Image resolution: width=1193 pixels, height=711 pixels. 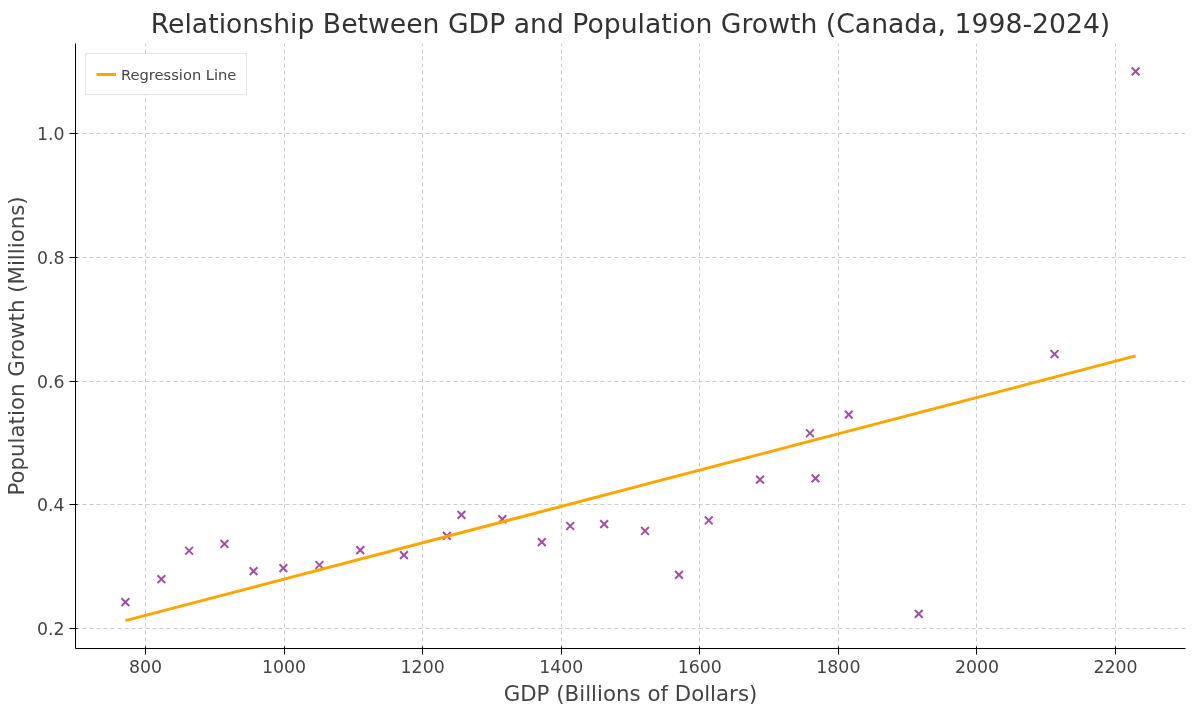 I want to click on x-tick-label: 2200, so click(x=1115, y=666).